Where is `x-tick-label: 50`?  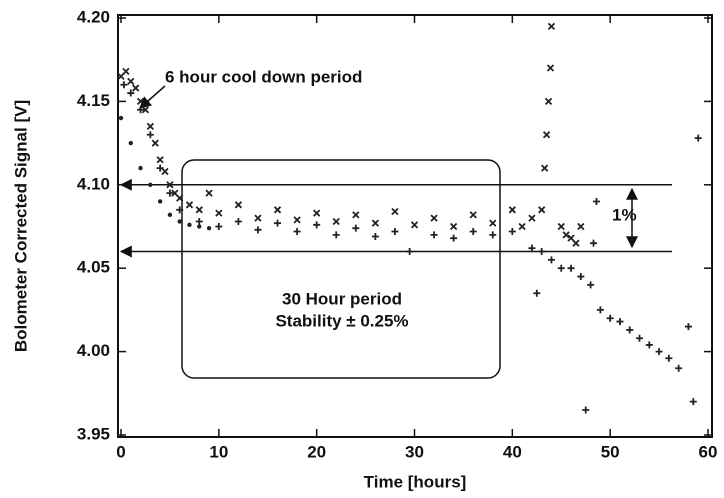 x-tick-label: 50 is located at coordinates (610, 451).